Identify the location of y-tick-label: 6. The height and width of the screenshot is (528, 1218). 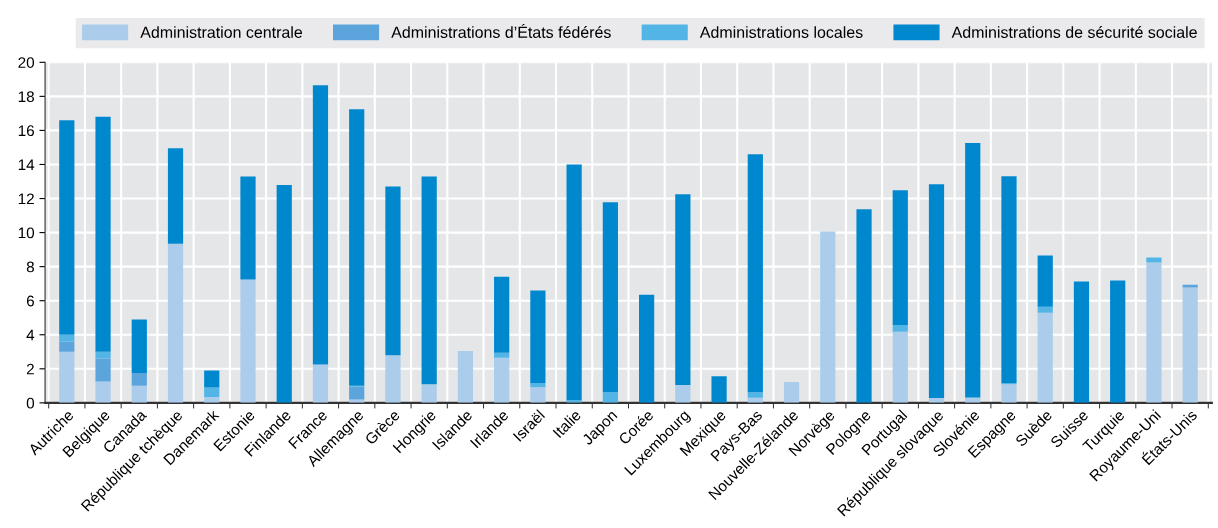
(30, 301).